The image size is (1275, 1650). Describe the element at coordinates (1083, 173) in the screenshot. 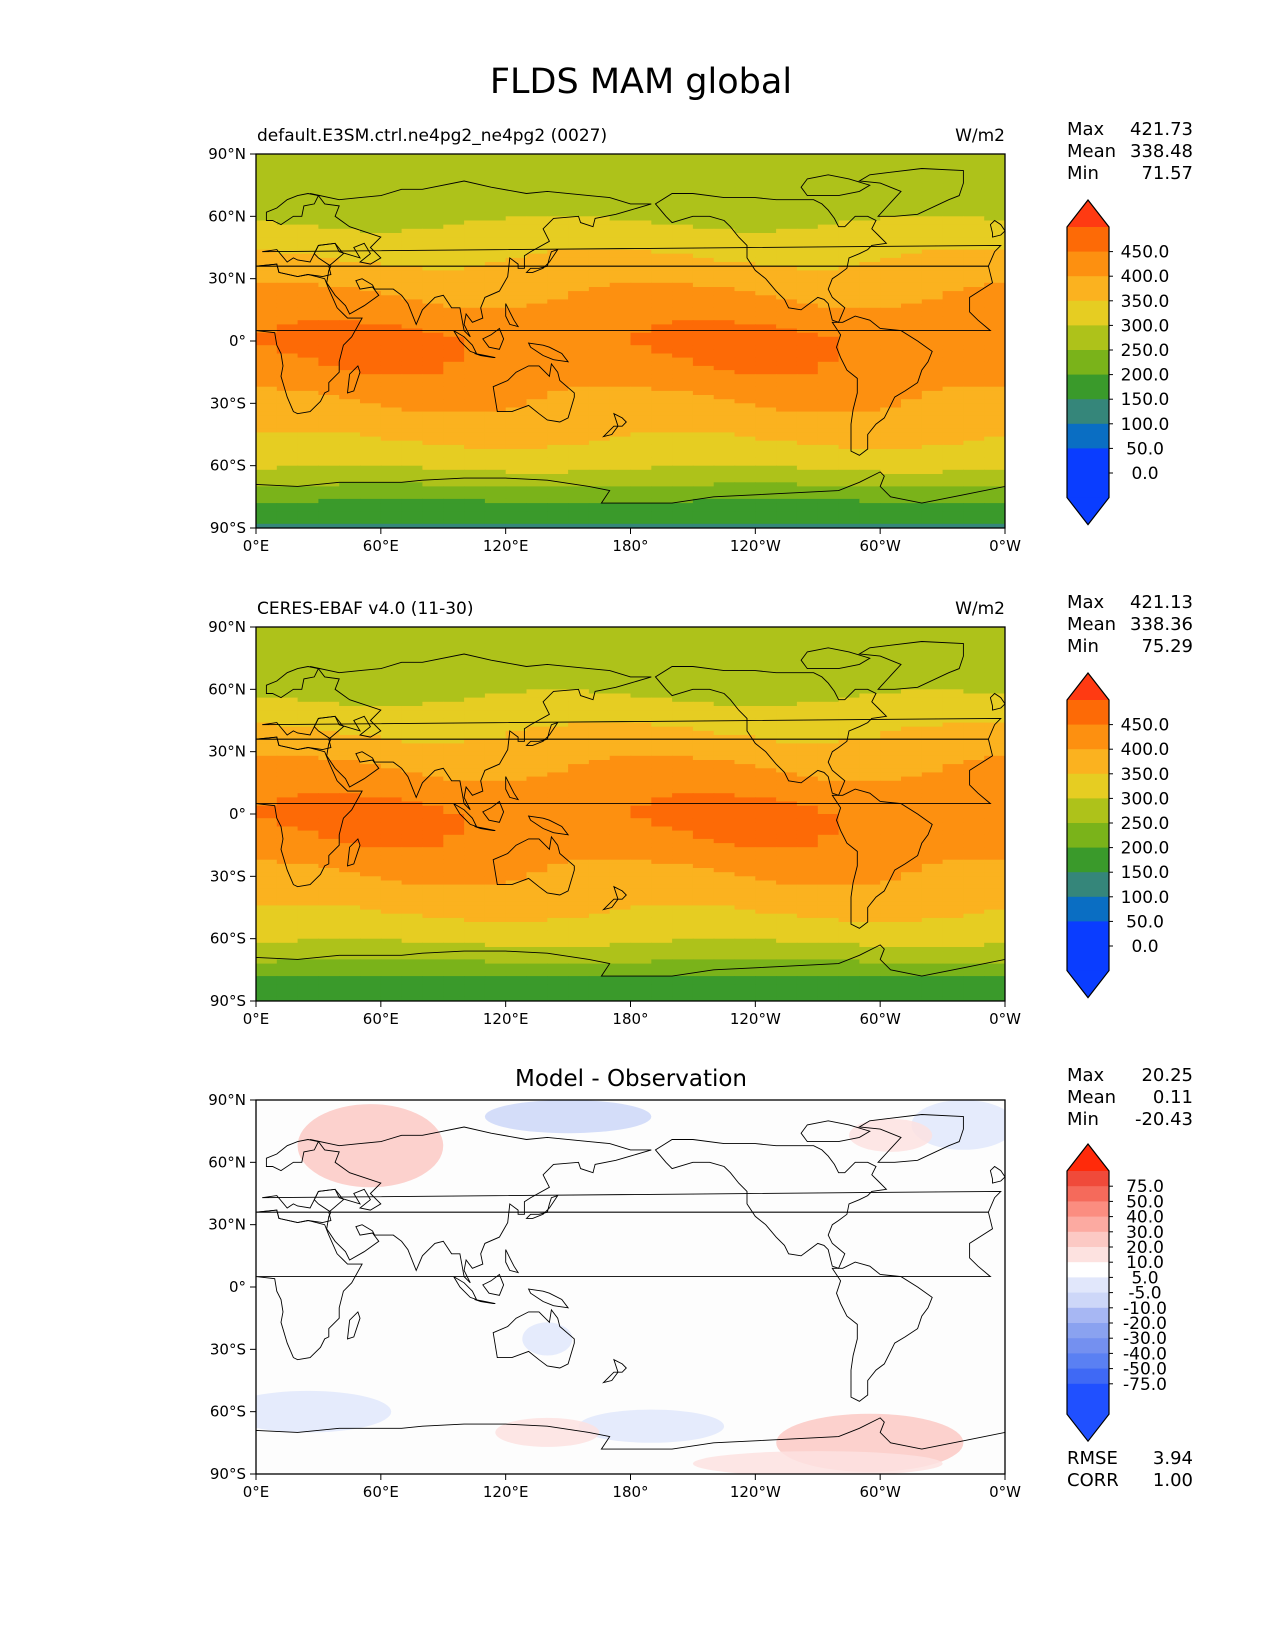

I see `stat-label: Min` at that location.